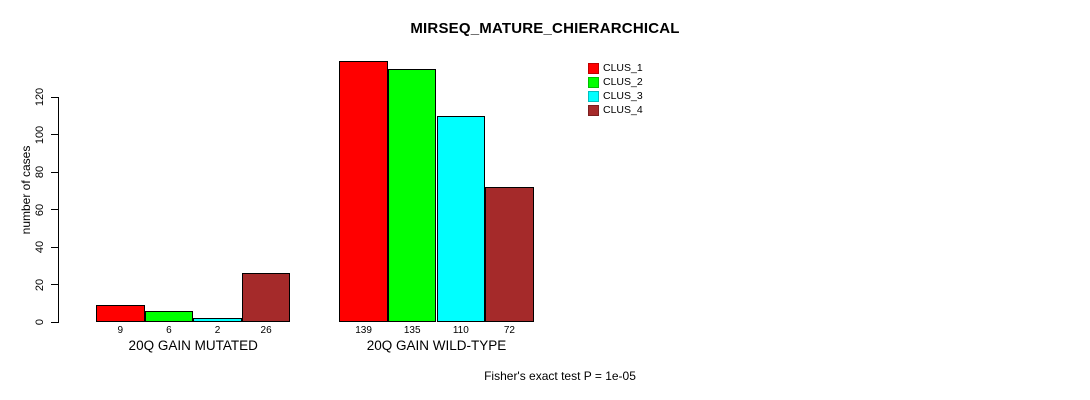 This screenshot has width=1090, height=400. Describe the element at coordinates (40, 172) in the screenshot. I see `y-tick-label: 80` at that location.